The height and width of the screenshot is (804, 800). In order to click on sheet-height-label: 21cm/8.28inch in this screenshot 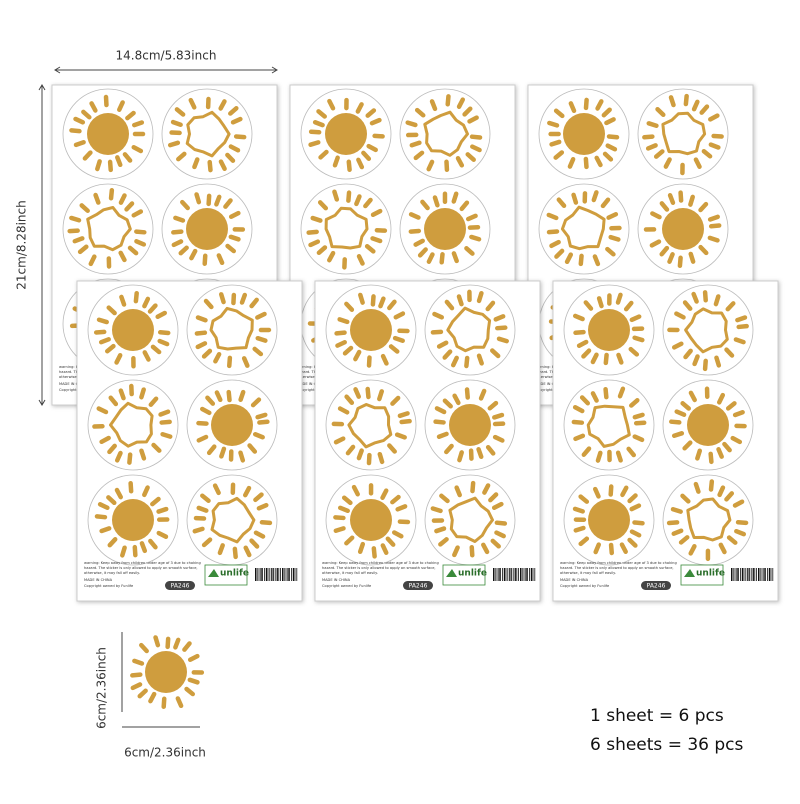, I will do `click(22, 244)`.